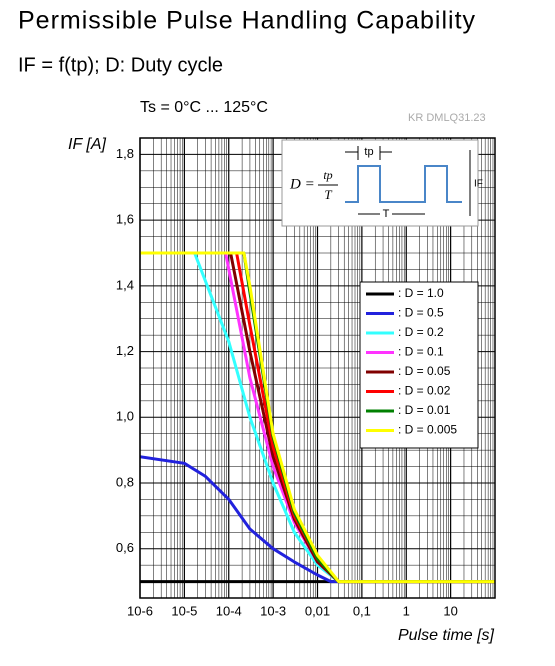  What do you see at coordinates (386, 214) in the screenshot?
I see `inset-period: T` at bounding box center [386, 214].